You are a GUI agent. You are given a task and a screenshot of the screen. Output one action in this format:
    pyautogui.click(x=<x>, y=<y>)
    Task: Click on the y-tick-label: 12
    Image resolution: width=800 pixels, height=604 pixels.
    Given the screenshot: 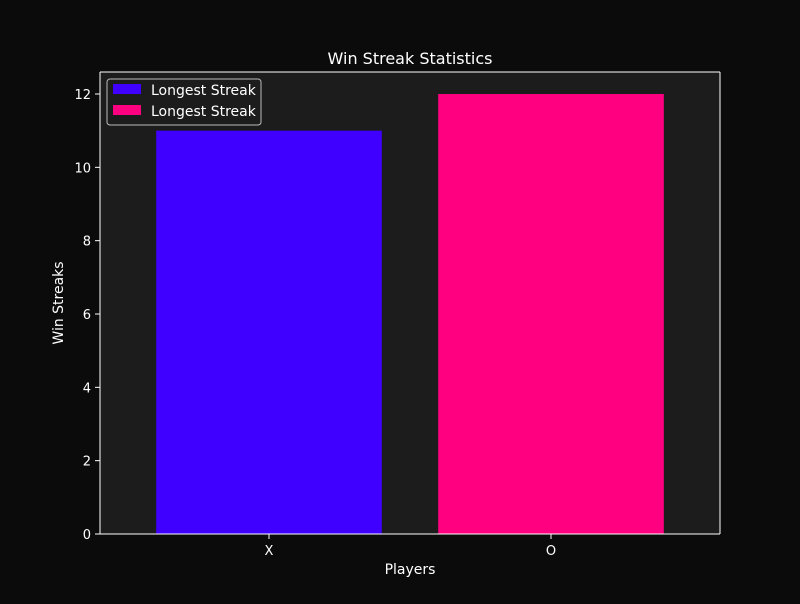 What is the action you would take?
    pyautogui.click(x=82, y=95)
    